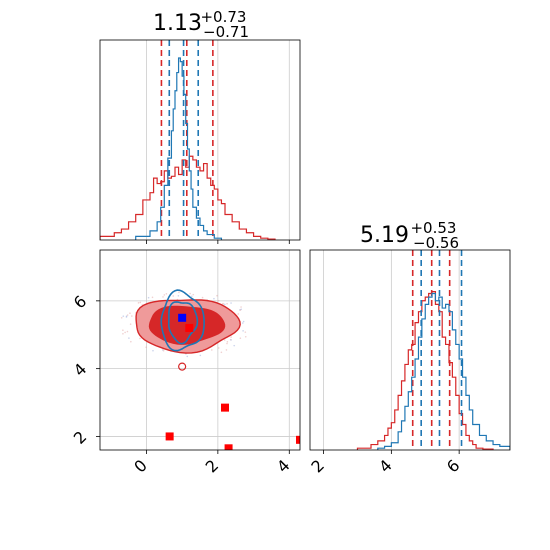 Image resolution: width=550 pixels, height=550 pixels. What do you see at coordinates (177, 23) in the screenshot?
I see `title-param-1-value: 1.13` at bounding box center [177, 23].